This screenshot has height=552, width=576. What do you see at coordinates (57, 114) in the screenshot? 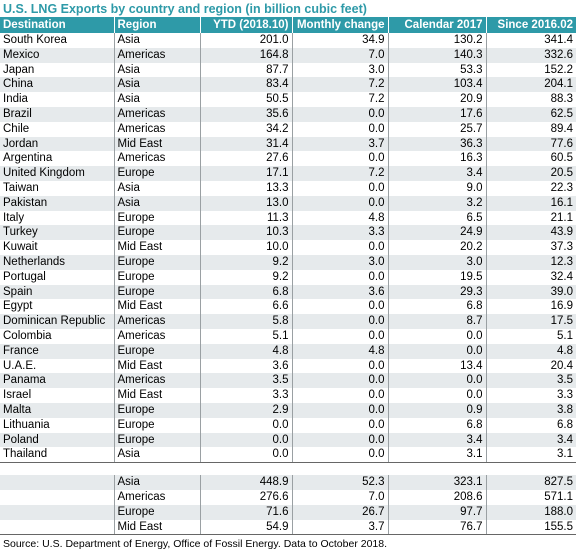
I see `table-cell: Brazil` at bounding box center [57, 114].